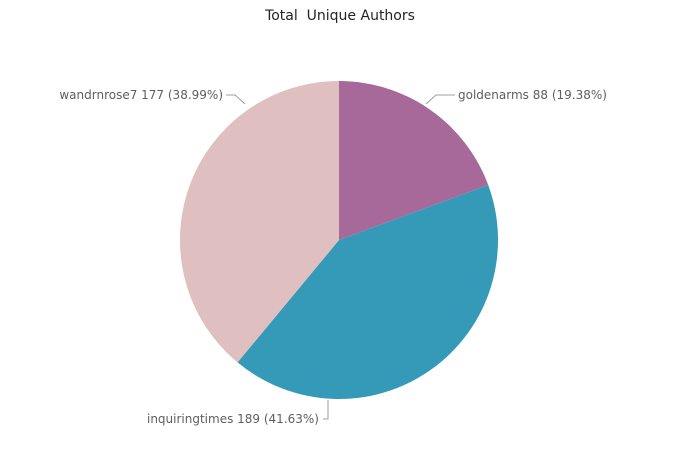  Describe the element at coordinates (141, 95) in the screenshot. I see `data-label-wandrnrose7: wandrnrose7 177 (38.99%)` at that location.